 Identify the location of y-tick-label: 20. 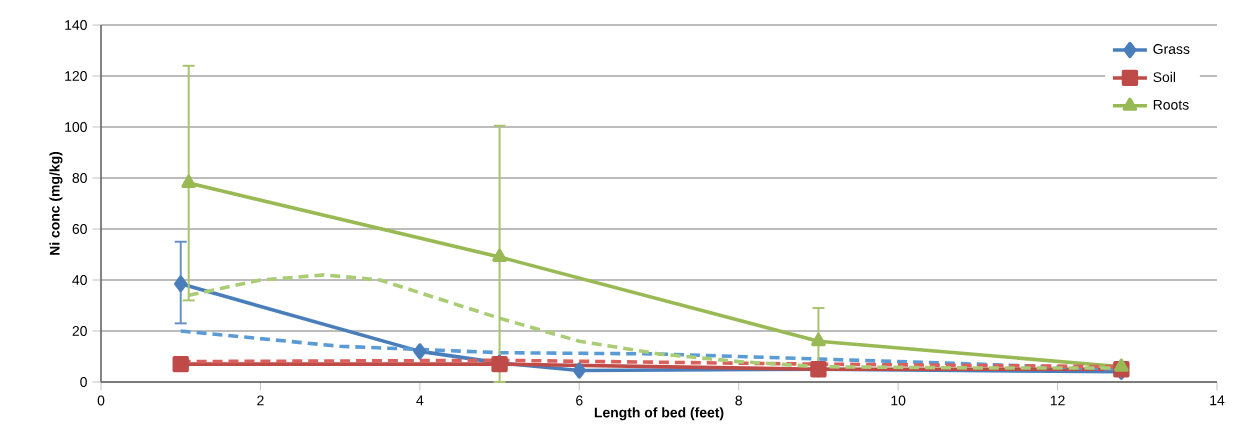
(79, 331).